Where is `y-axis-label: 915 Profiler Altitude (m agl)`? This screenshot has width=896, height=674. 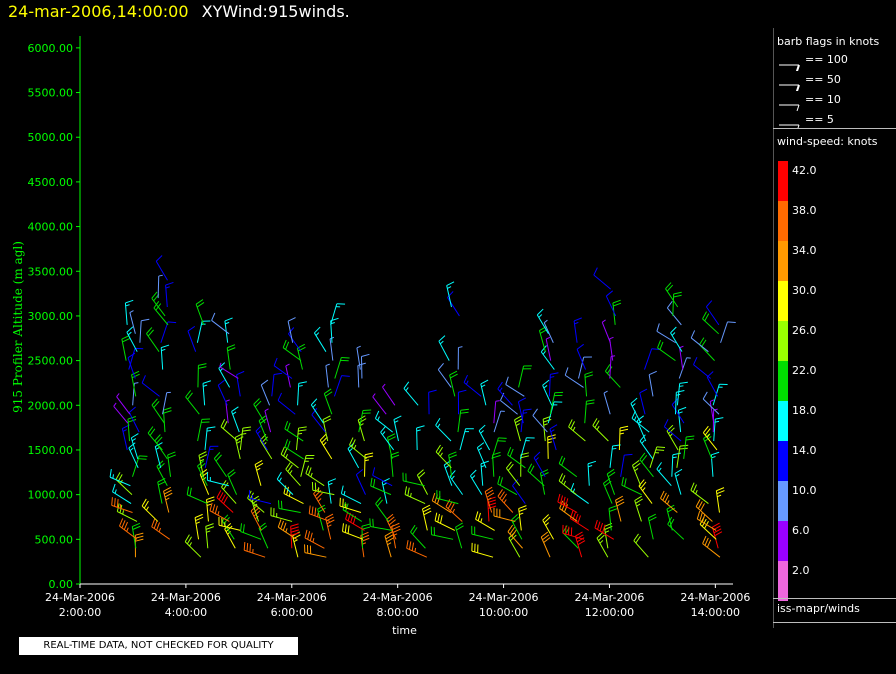 y-axis-label: 915 Profiler Altitude (m agl) is located at coordinates (18, 327).